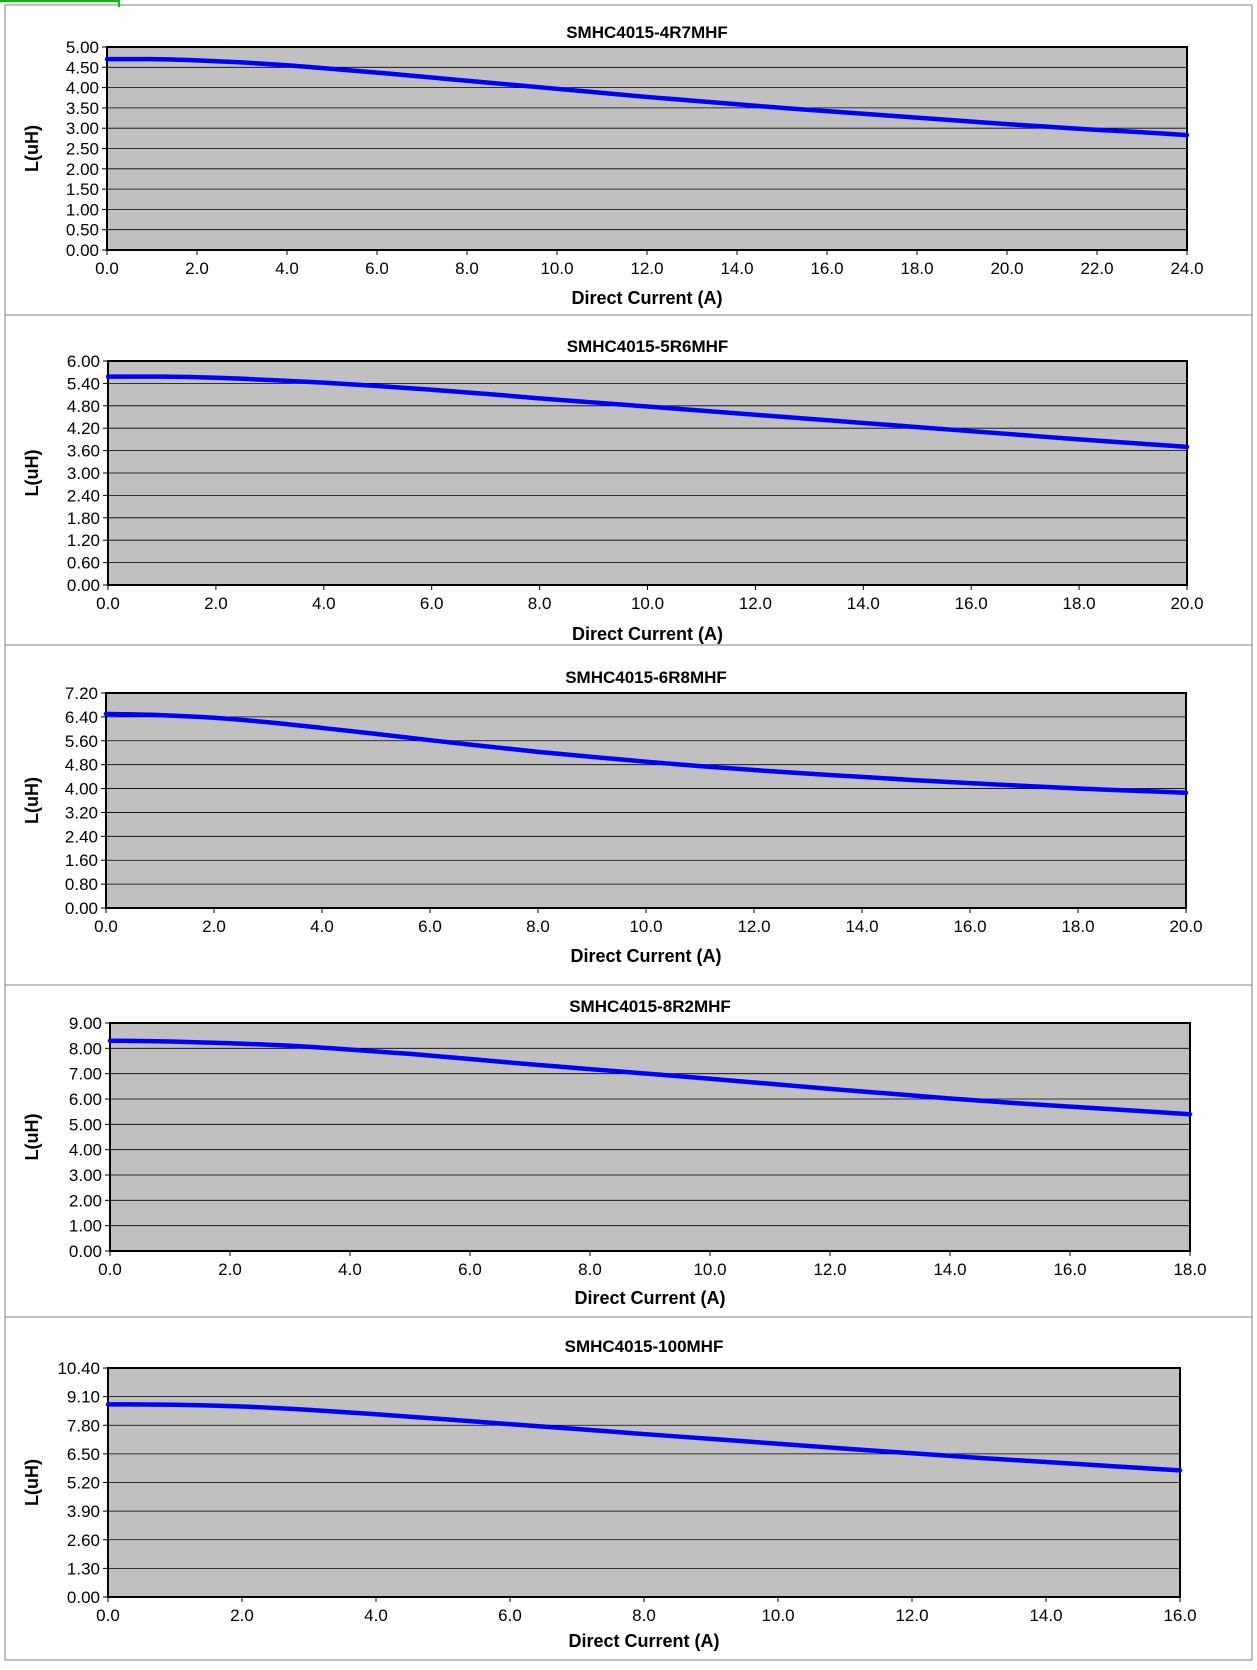 This screenshot has height=1670, width=1257. What do you see at coordinates (83, 518) in the screenshot?
I see `y-tick-label: 1.80` at bounding box center [83, 518].